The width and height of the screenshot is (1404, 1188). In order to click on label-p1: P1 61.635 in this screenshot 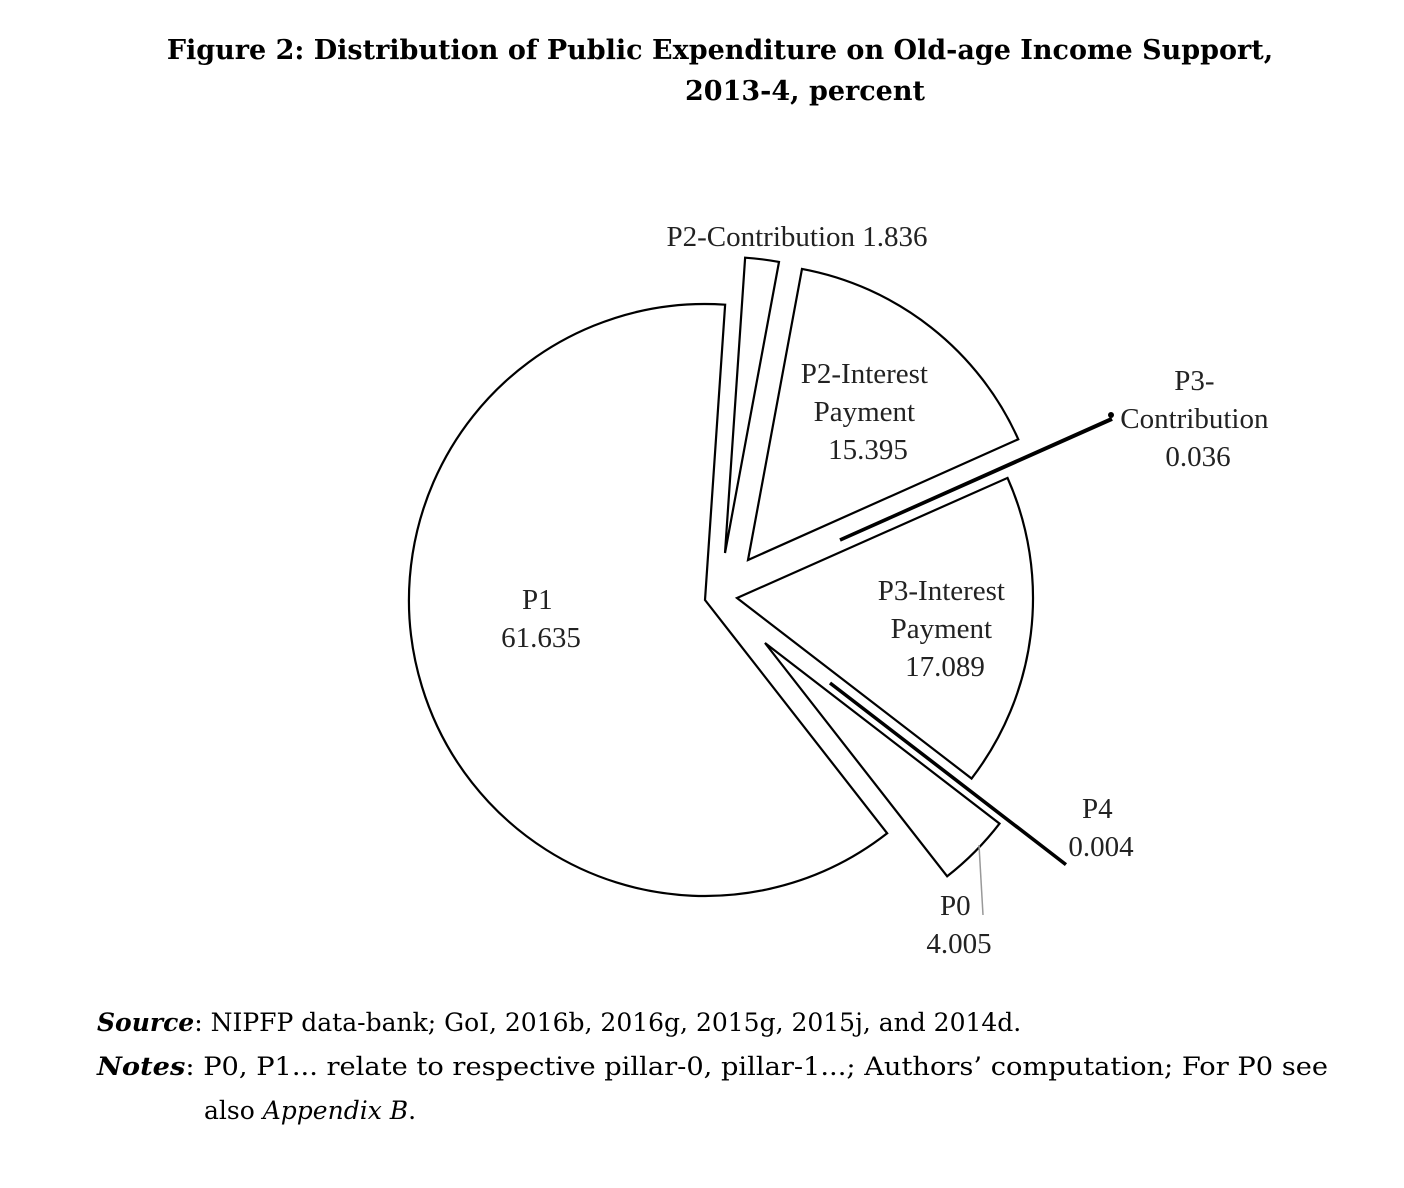, I will do `click(541, 619)`.